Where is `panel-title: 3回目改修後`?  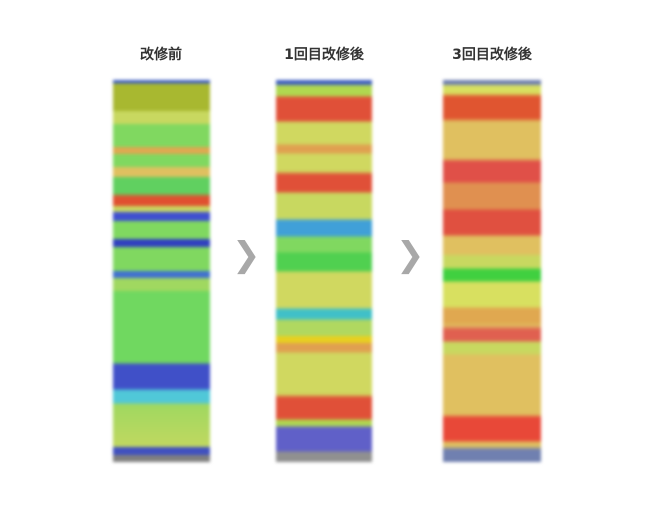
panel-title: 3回目改修後 is located at coordinates (492, 55).